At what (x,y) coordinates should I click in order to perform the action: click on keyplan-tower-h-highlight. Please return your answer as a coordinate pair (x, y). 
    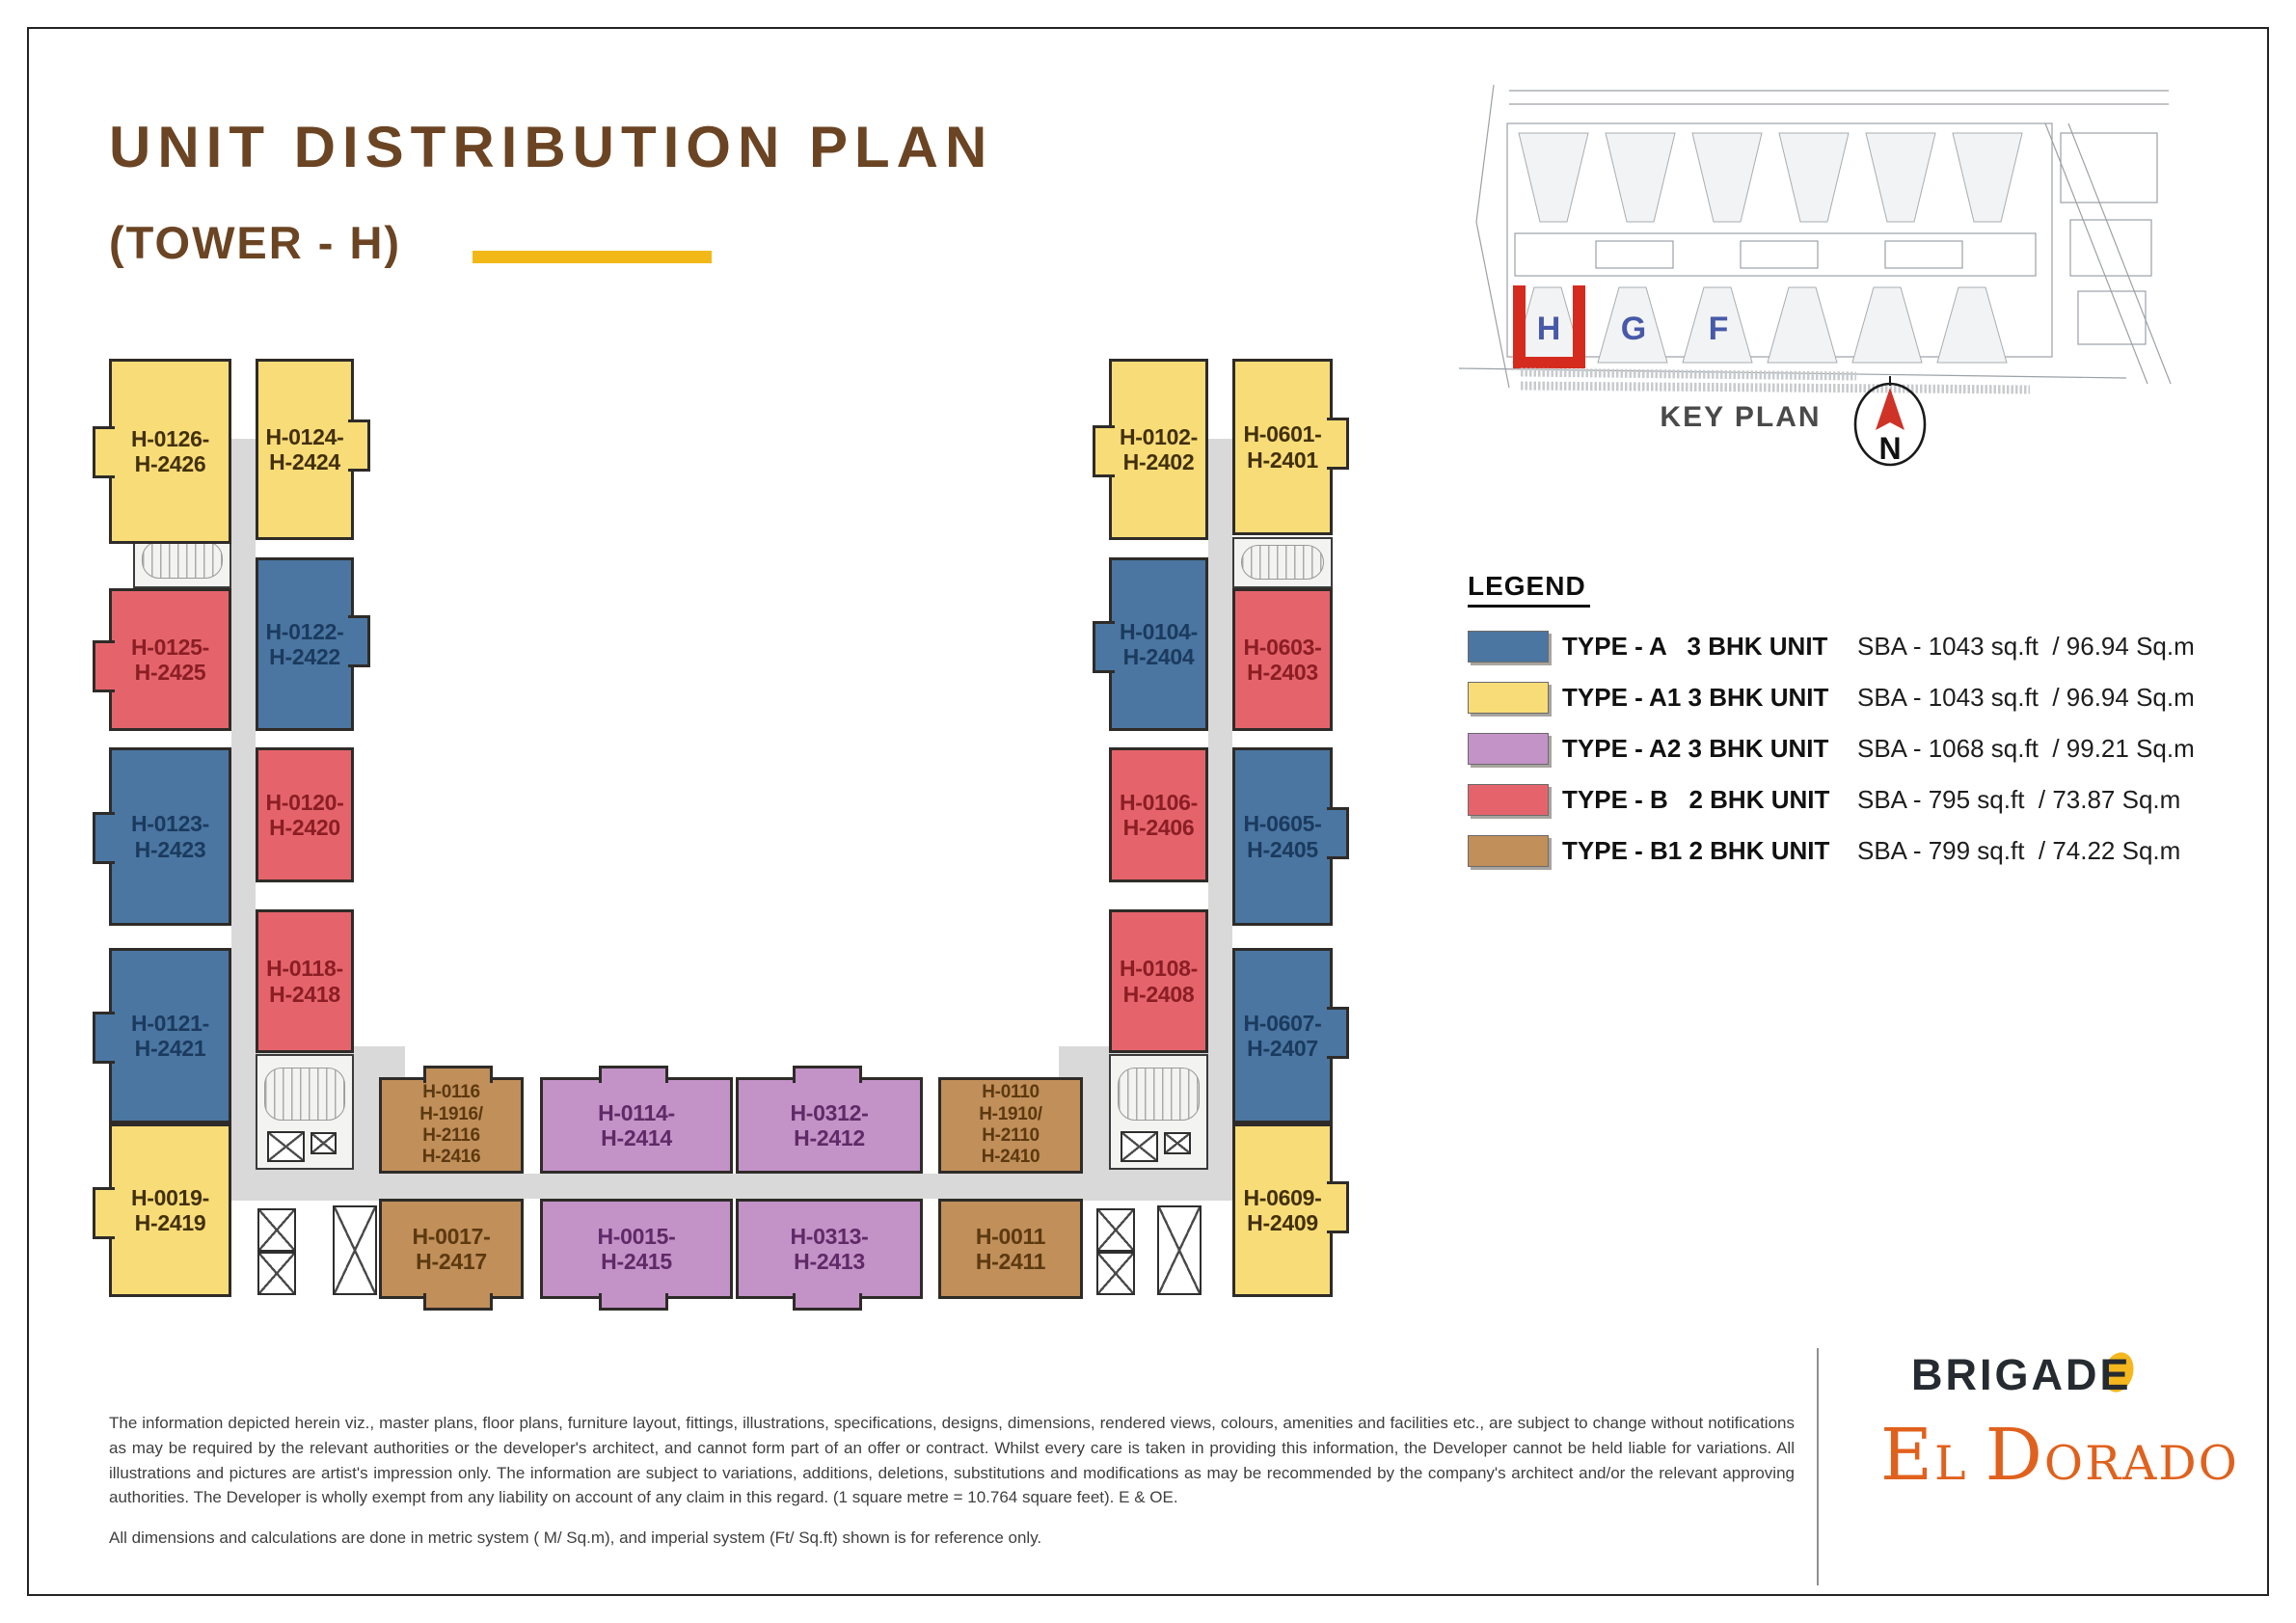
    Looking at the image, I should click on (1549, 327).